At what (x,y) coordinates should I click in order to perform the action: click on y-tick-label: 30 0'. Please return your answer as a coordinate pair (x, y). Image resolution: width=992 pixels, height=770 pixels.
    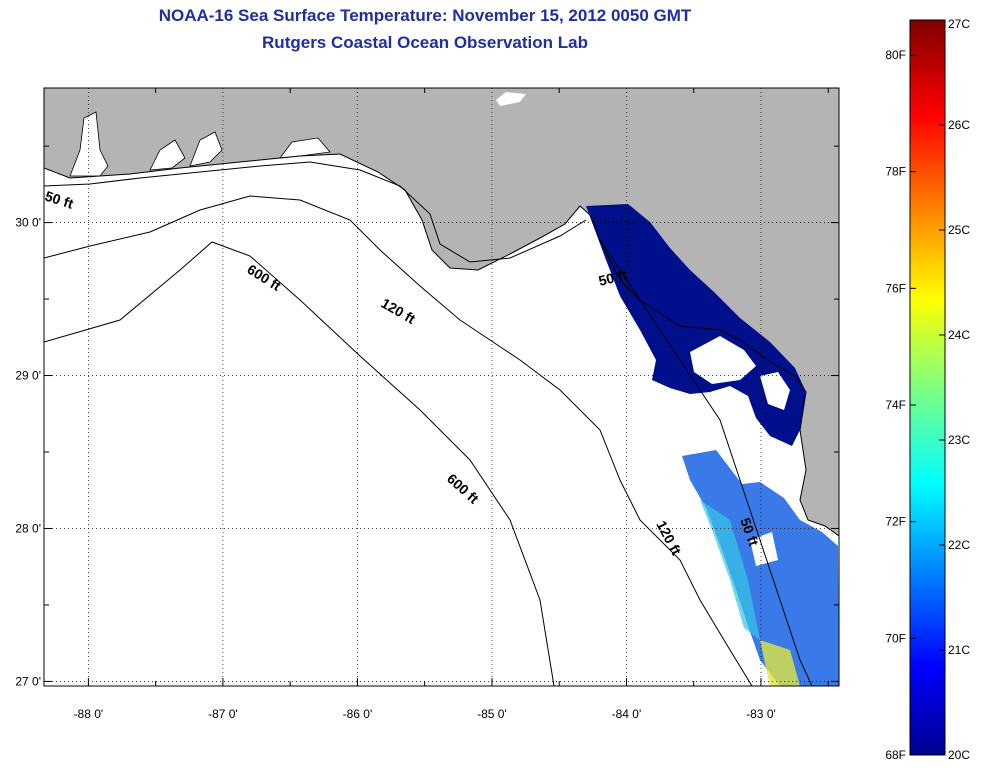
    Looking at the image, I should click on (28, 223).